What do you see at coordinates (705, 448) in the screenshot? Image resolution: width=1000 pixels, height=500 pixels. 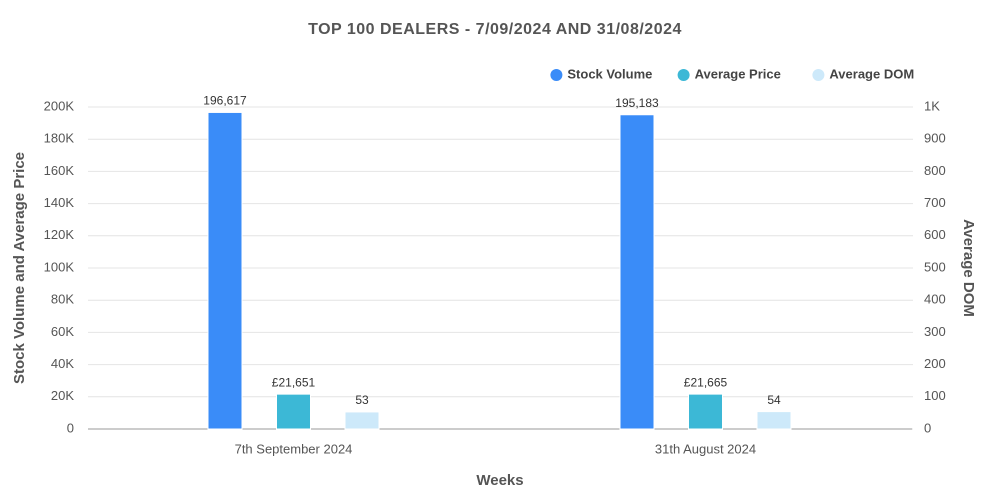 I see `x-tick-label: 31th August 2024` at bounding box center [705, 448].